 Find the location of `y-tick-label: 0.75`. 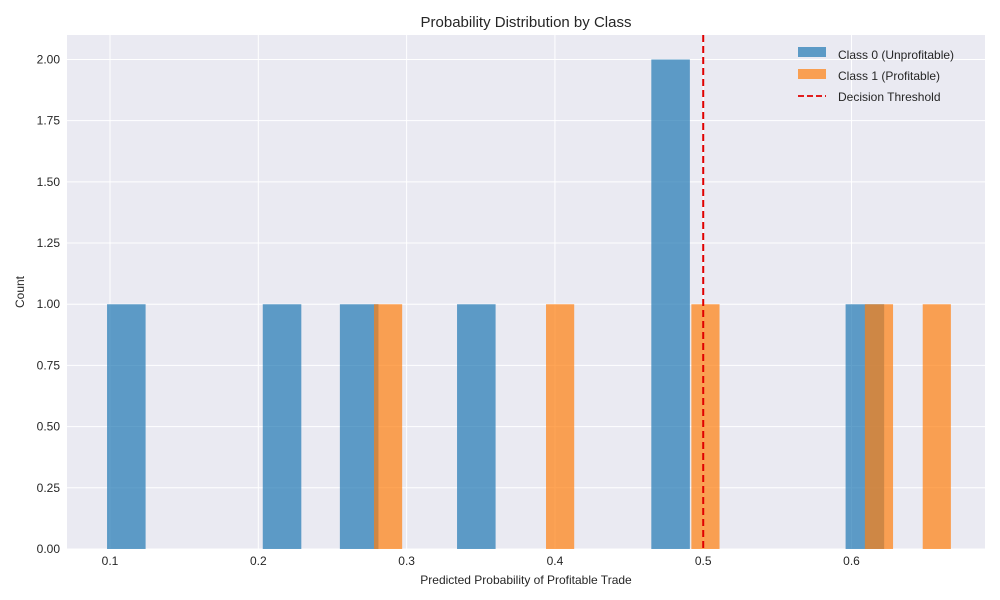

y-tick-label: 0.75 is located at coordinates (49, 365).